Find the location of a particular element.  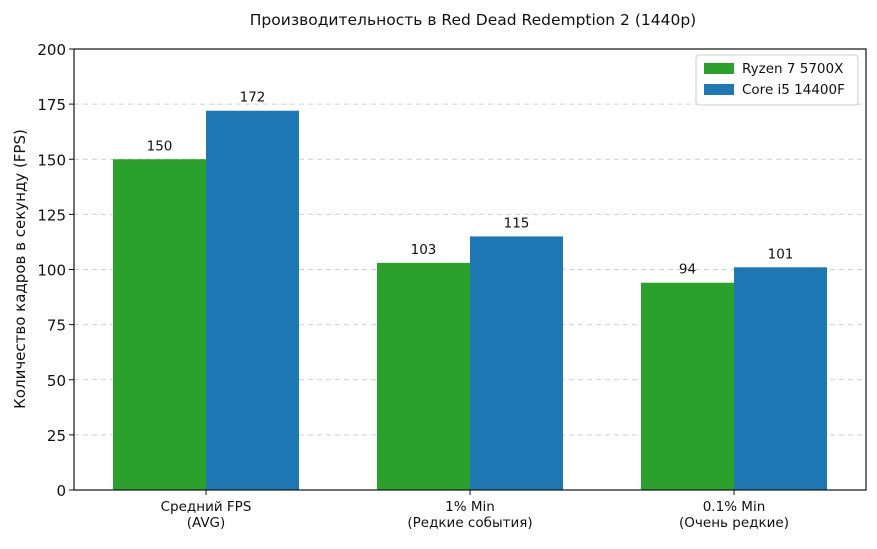

legend: Ryzen 7 5700X Core i5 14400F is located at coordinates (777, 80).